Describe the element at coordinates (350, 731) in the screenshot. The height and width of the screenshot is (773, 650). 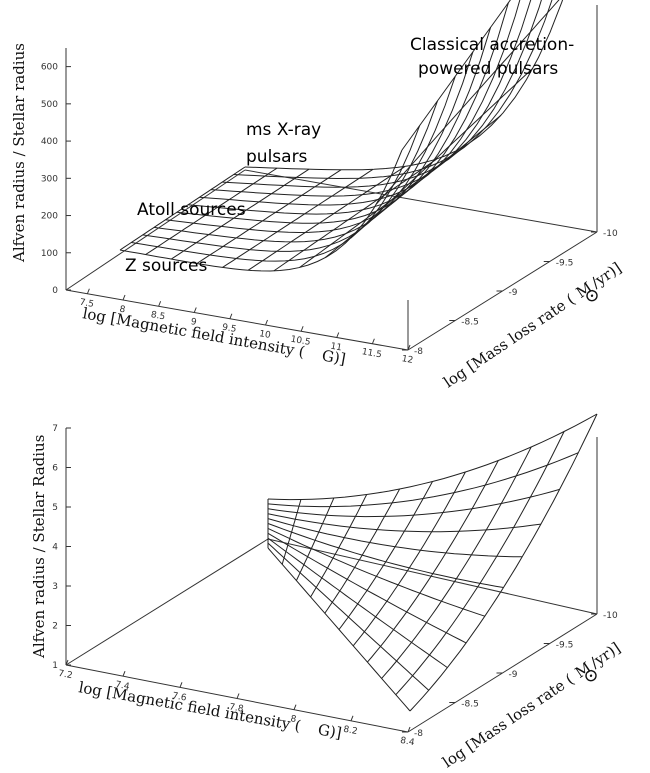
I see `bottom-x-tick-label: 8.2` at that location.